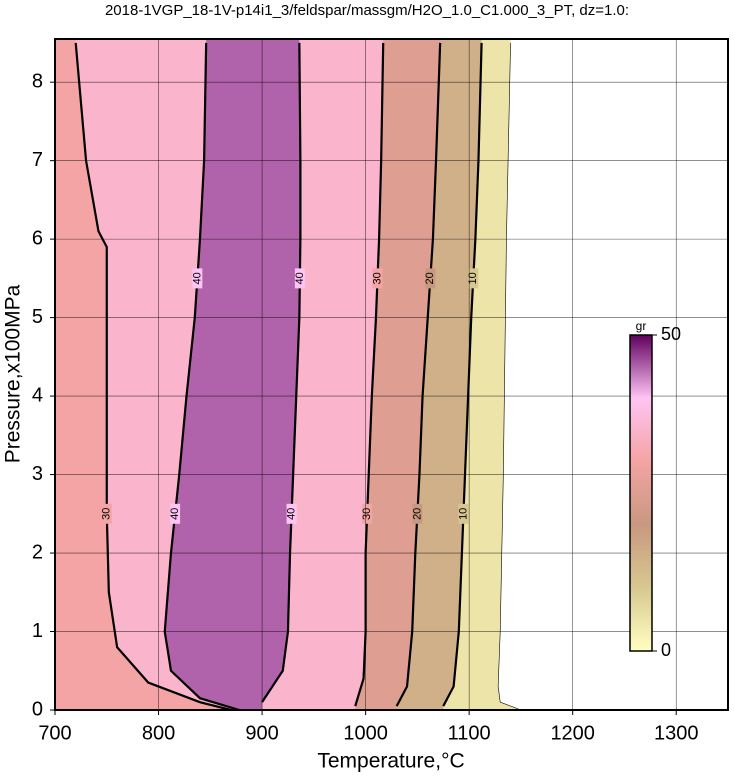 The width and height of the screenshot is (734, 781). What do you see at coordinates (13, 373) in the screenshot?
I see `y-axis-label: Pressure,x100MPa` at bounding box center [13, 373].